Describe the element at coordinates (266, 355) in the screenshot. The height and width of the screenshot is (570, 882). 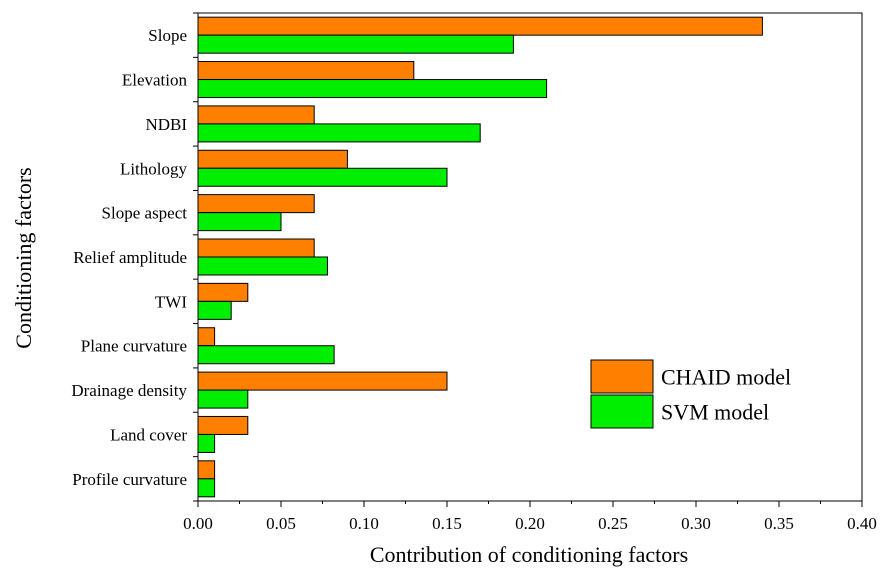
I see `bar-svm-plane-curvature` at that location.